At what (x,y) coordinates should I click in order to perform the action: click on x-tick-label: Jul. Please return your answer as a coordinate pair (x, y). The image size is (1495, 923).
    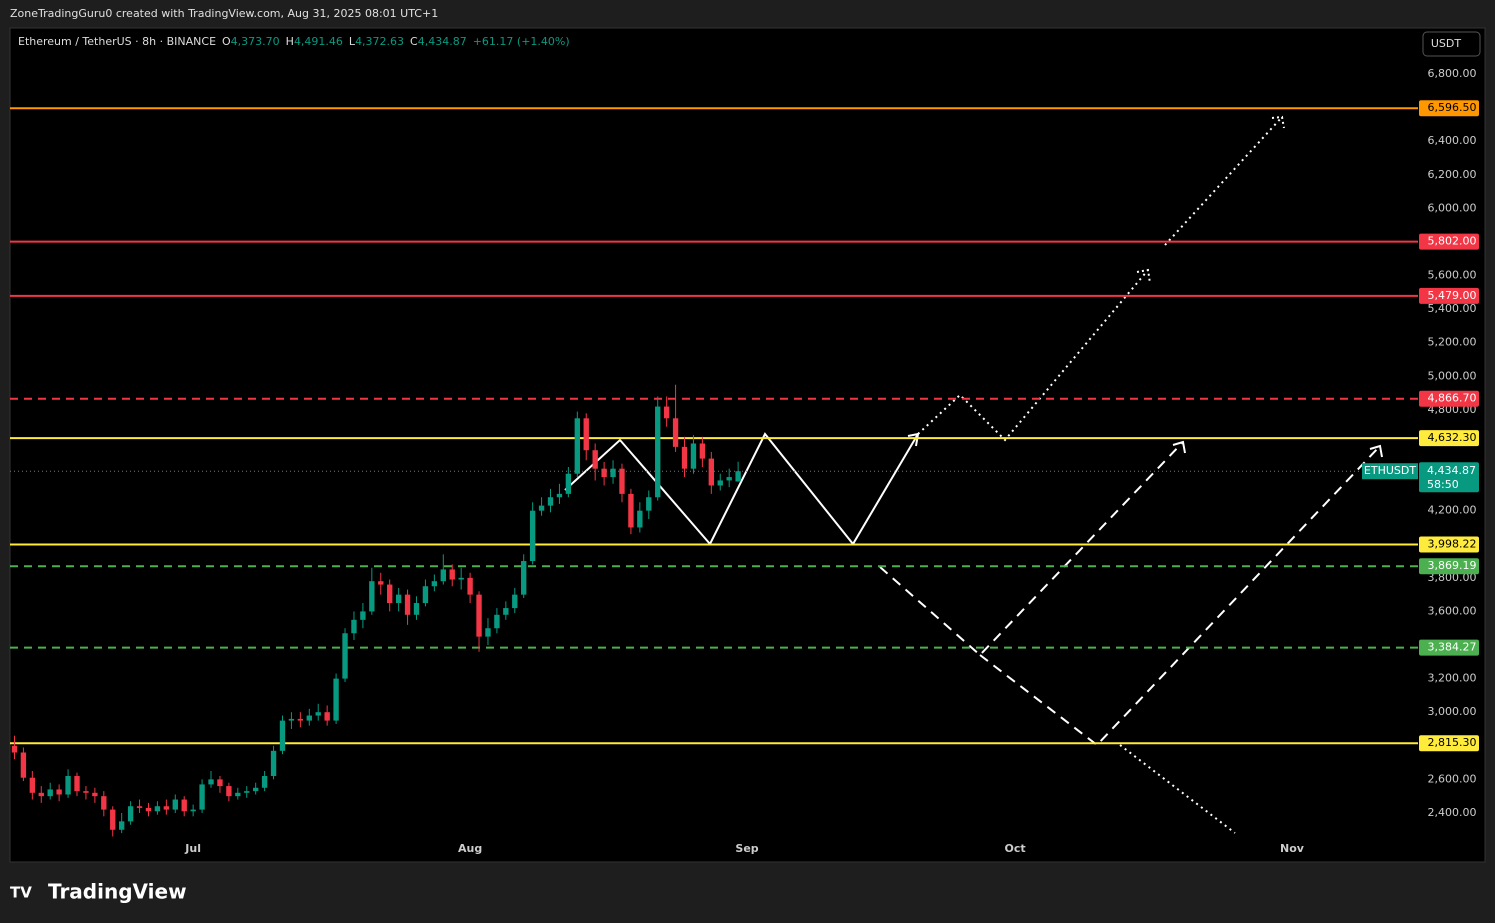
    Looking at the image, I should click on (192, 848).